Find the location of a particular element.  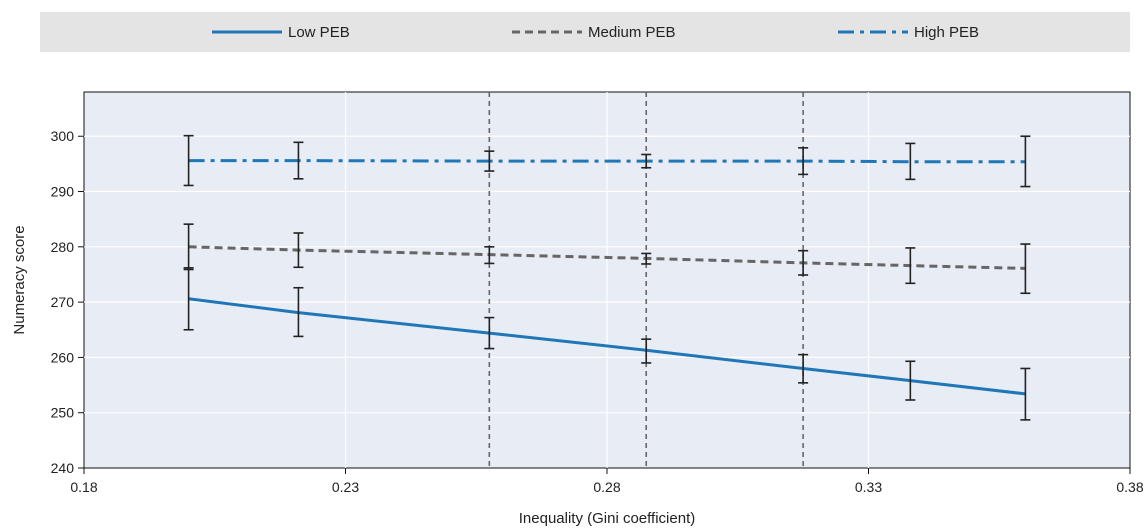

y-tick-label: 250 is located at coordinates (63, 413).